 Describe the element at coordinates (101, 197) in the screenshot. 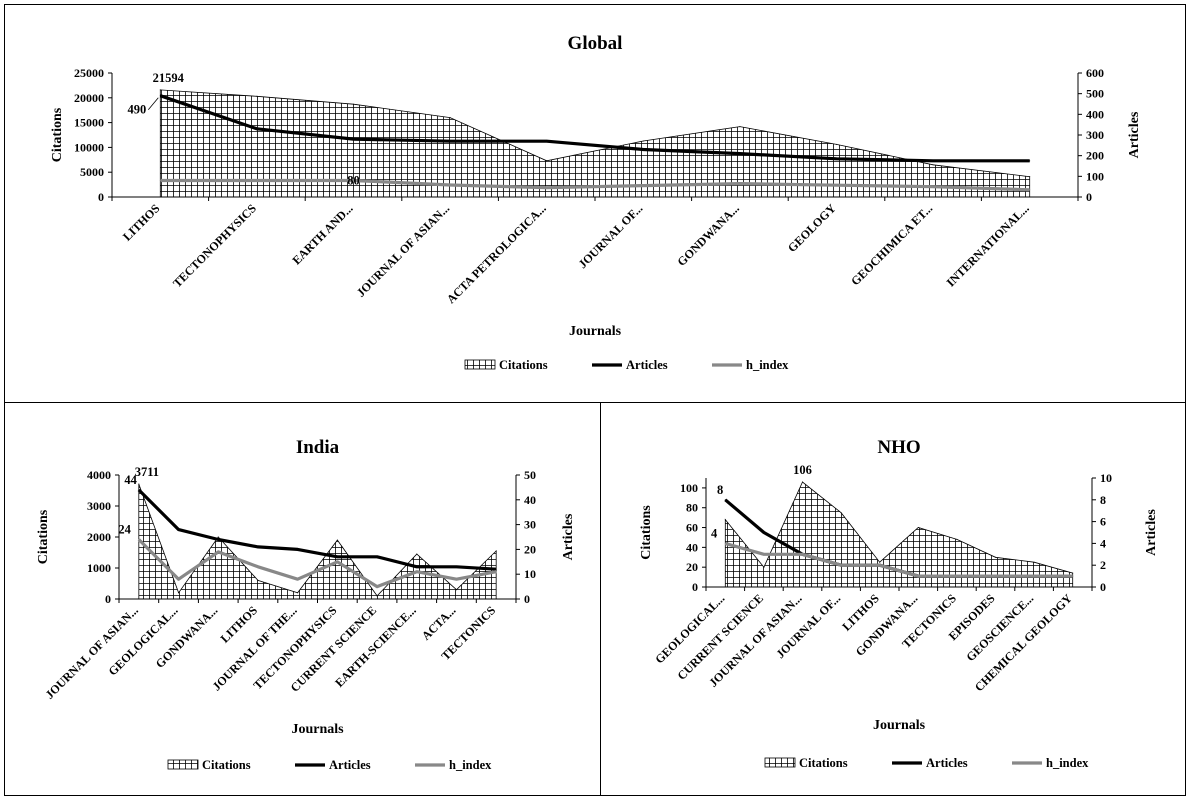

I see `global-left-tick-0: 0` at that location.